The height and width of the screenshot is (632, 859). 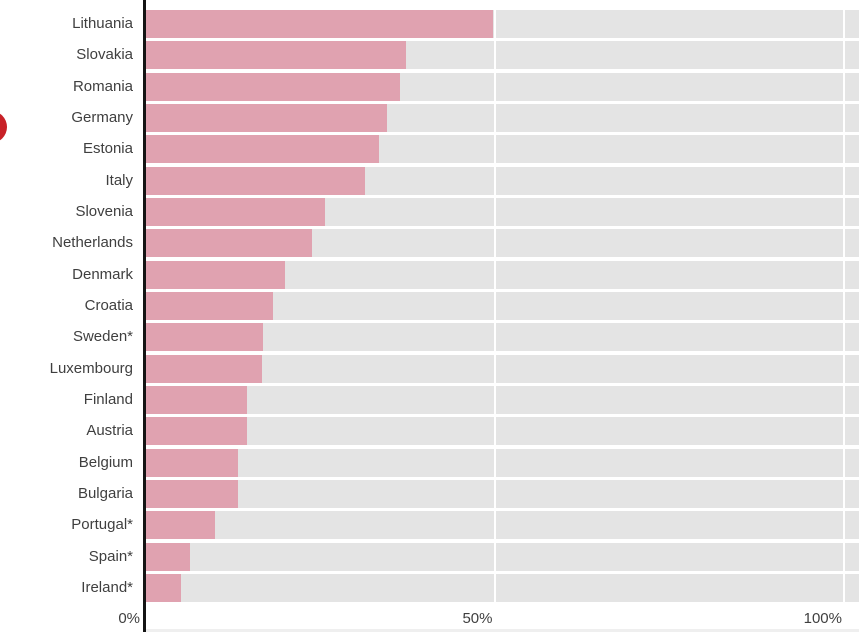 I want to click on category-label: Romania, so click(x=102, y=86).